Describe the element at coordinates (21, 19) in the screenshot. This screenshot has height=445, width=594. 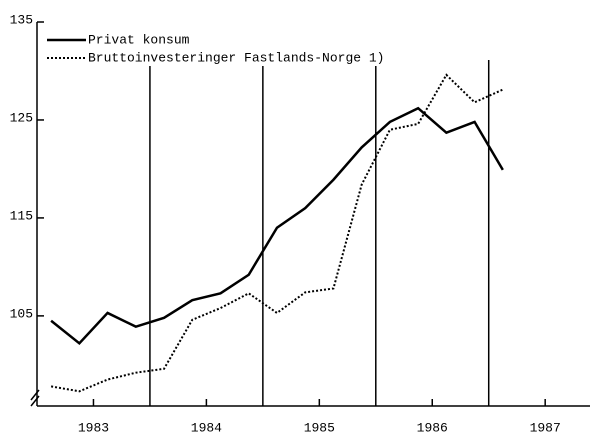
I see `y-tick-label: 135` at that location.